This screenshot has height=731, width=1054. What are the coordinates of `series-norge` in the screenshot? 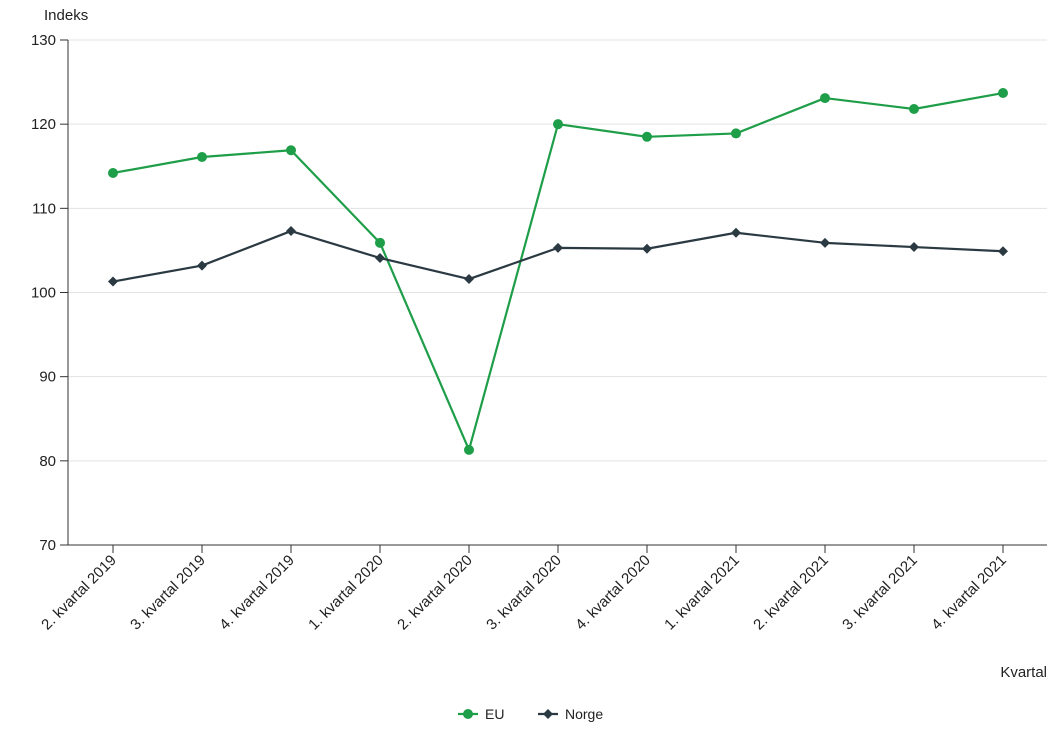 It's located at (558, 256).